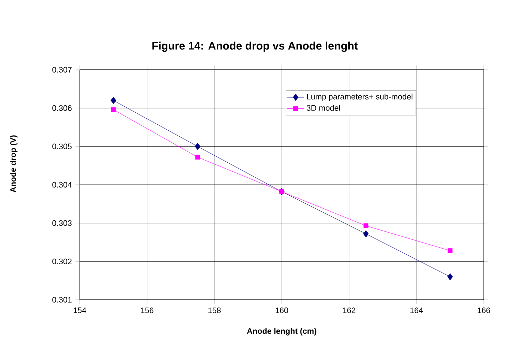  What do you see at coordinates (255, 47) in the screenshot?
I see `chart-title: Figure 14: Anode drop vs Anode lenght` at bounding box center [255, 47].